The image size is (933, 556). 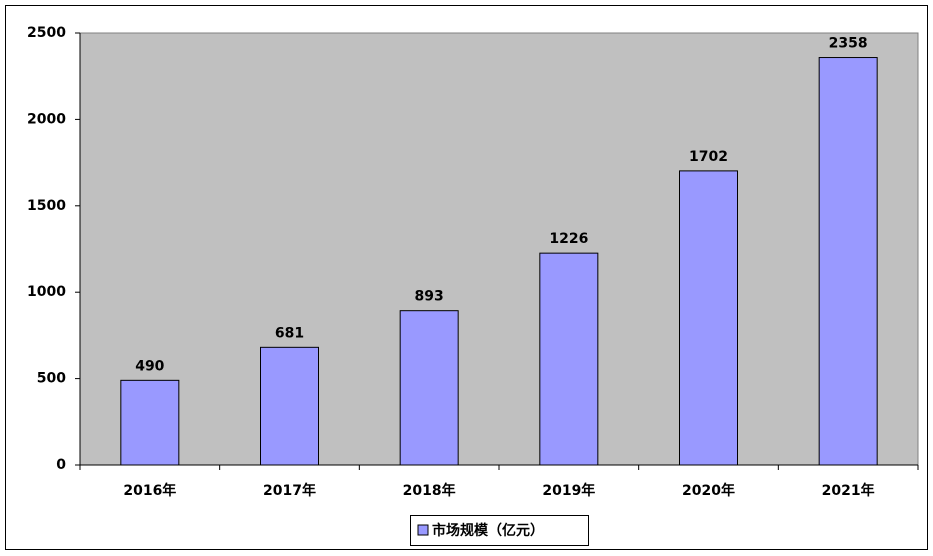 I want to click on legend-box, so click(x=499, y=530).